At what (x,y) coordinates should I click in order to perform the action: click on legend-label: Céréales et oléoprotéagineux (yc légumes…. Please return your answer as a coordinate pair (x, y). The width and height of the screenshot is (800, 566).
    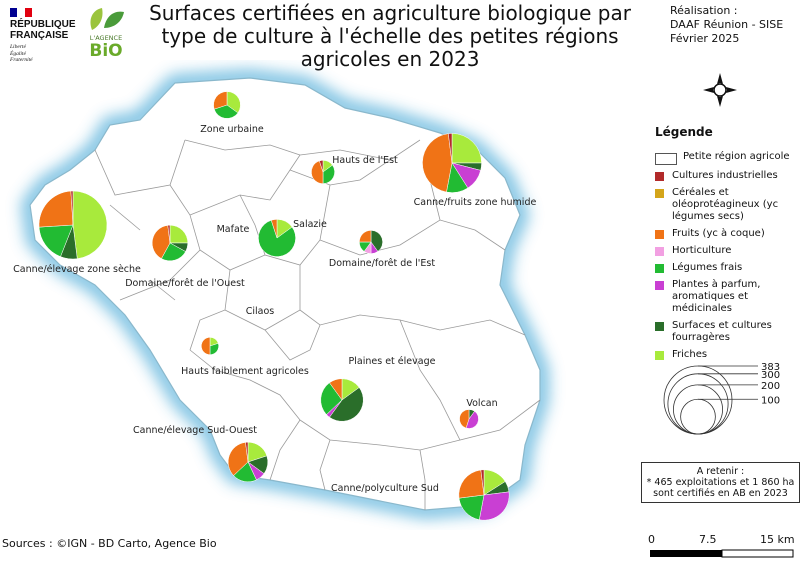
    Looking at the image, I should click on (725, 204).